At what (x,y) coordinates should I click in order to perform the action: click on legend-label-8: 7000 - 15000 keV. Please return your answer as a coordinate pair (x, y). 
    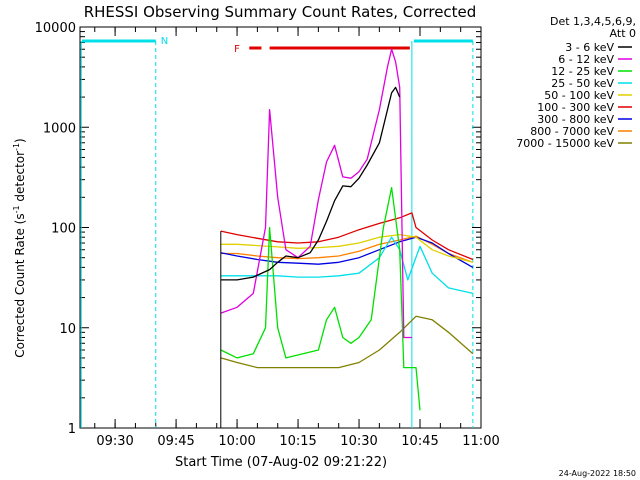
    Looking at the image, I should click on (565, 143).